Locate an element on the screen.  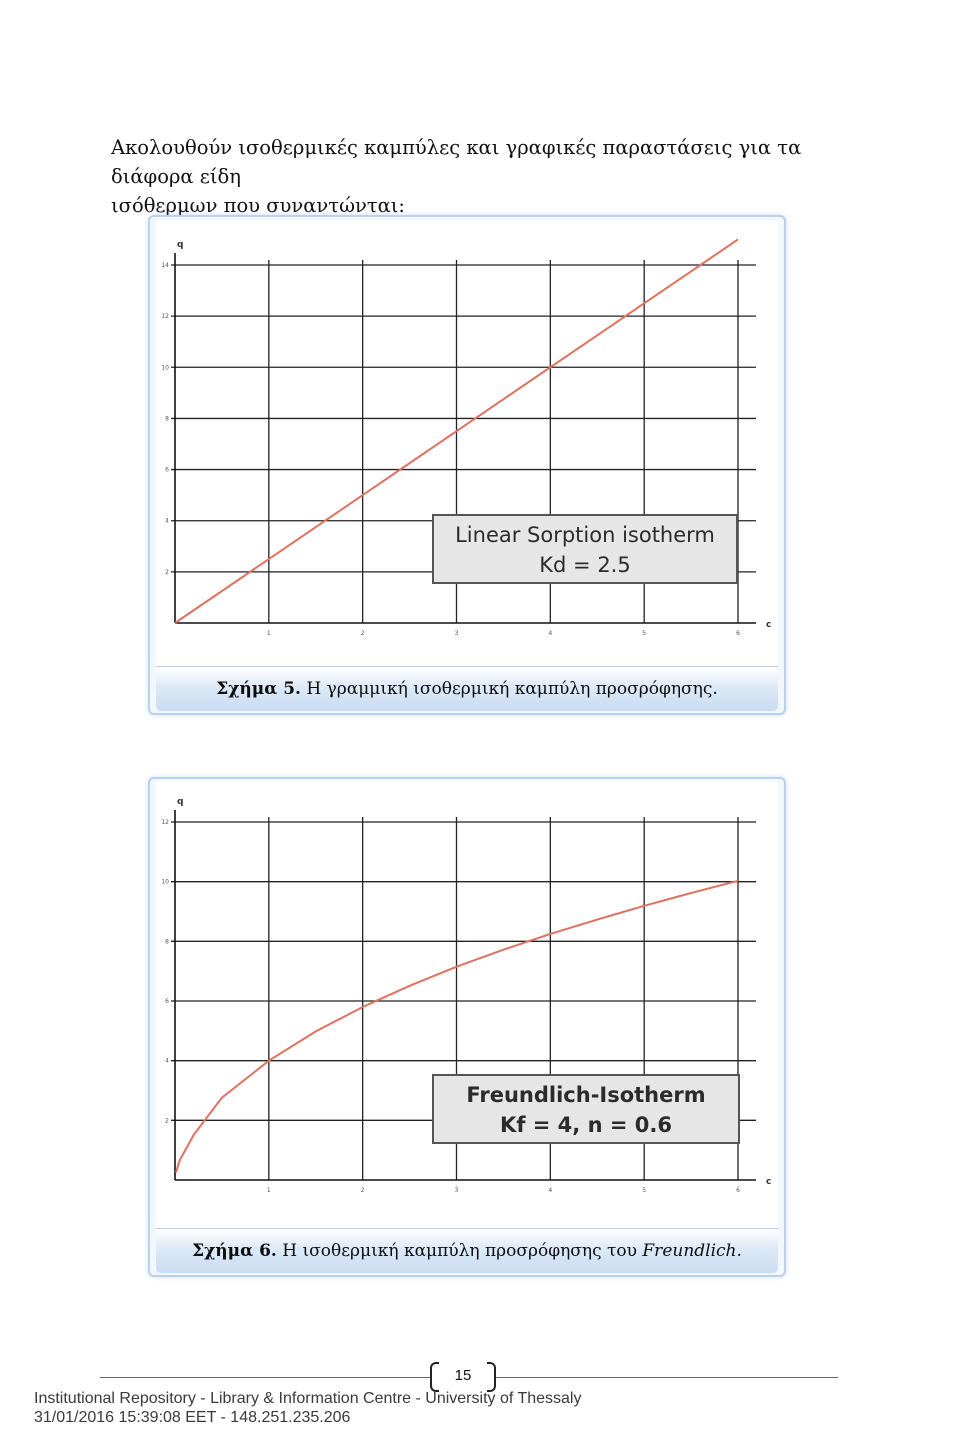
chart-5-legend: Linear Sorption isotherm Kd = 2.5 is located at coordinates (585, 549).